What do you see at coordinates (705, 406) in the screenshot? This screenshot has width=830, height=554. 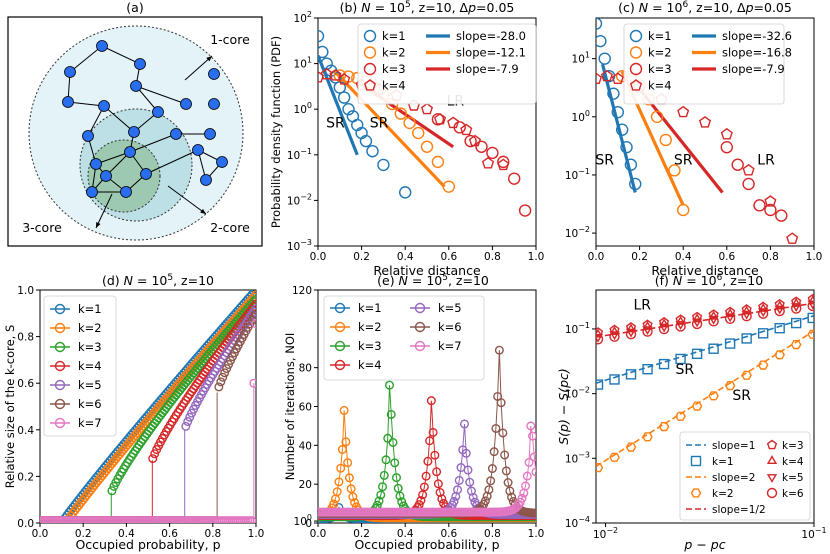 I see `plot-frame` at bounding box center [705, 406].